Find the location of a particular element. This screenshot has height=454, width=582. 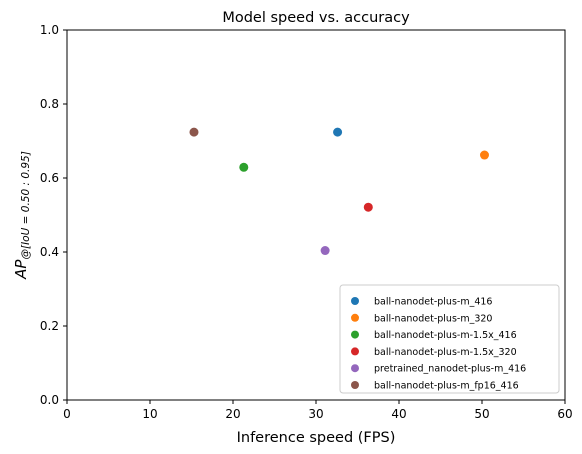

x-tick-label: 40 is located at coordinates (398, 414).